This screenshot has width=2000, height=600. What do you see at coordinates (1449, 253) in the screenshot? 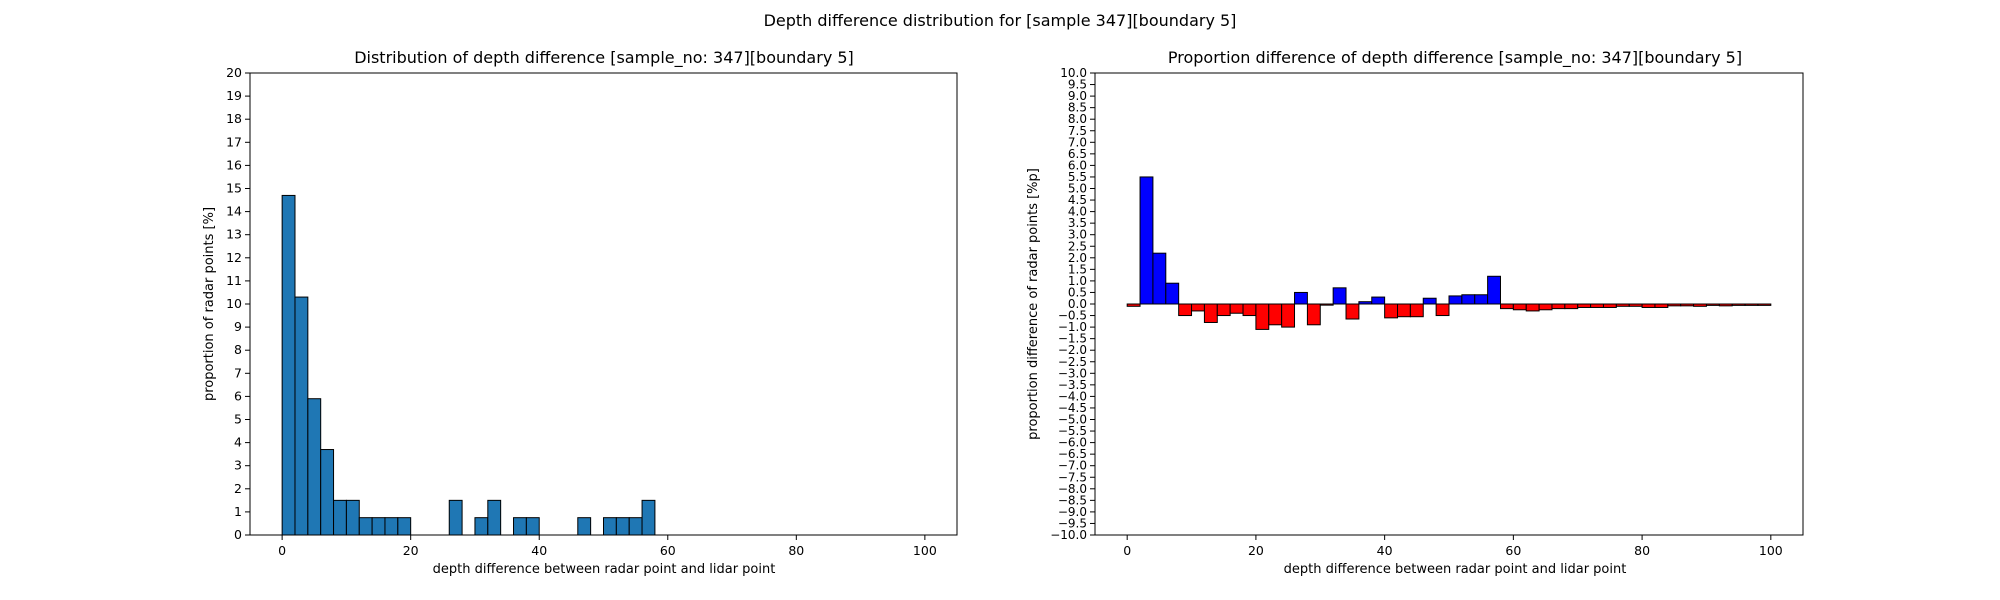
I see `right-chart-bars` at bounding box center [1449, 253].